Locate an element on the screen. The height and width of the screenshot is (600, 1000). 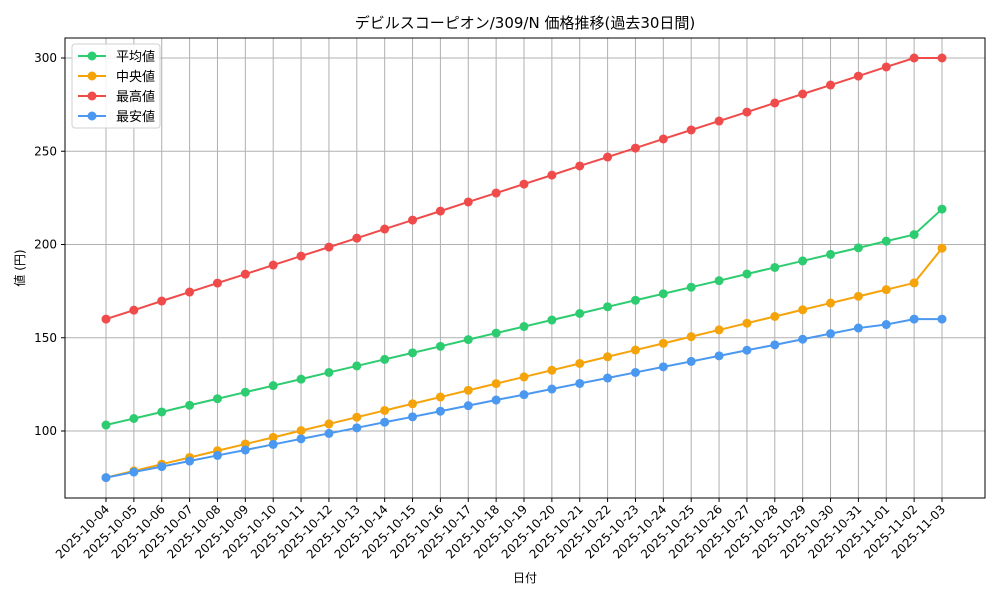
legend-item: 中央値 is located at coordinates (116, 77).